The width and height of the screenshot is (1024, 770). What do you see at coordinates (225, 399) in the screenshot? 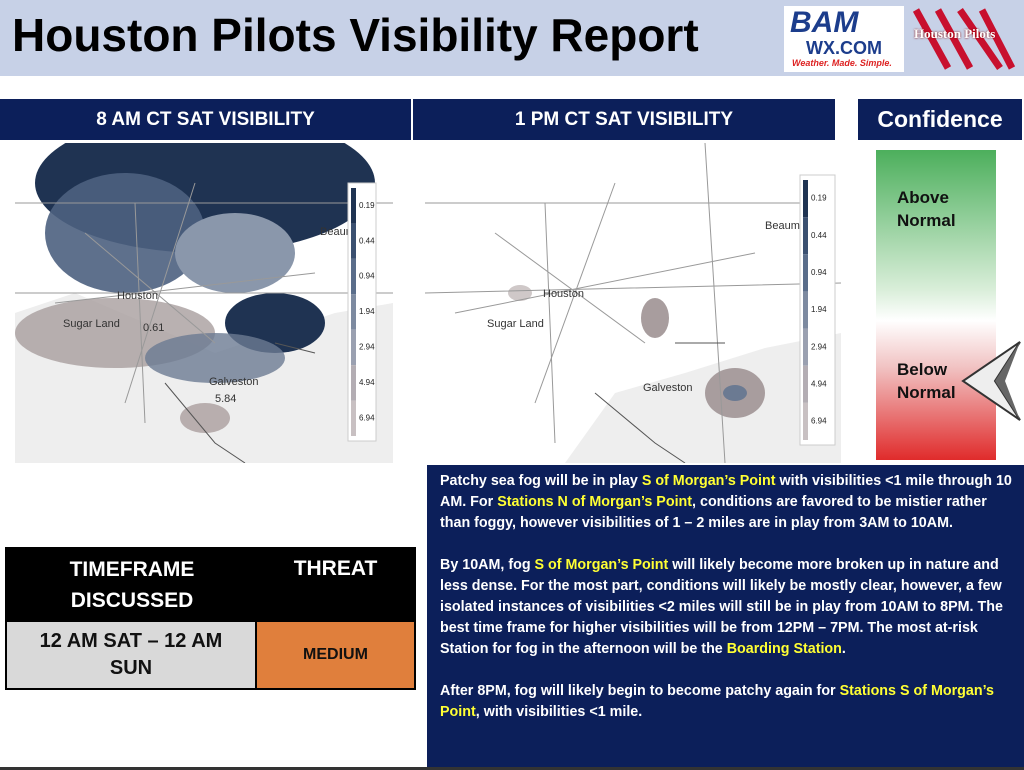
I see `map-label: 5.84` at bounding box center [225, 399].